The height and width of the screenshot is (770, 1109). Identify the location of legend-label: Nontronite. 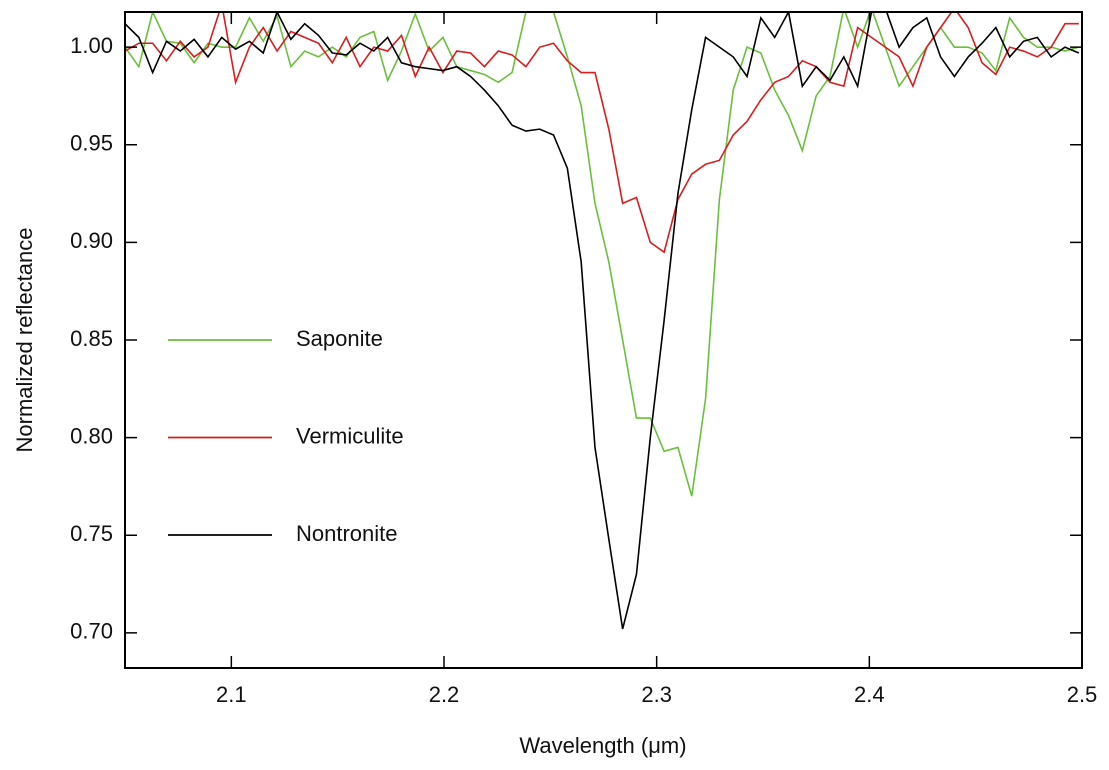
(347, 533).